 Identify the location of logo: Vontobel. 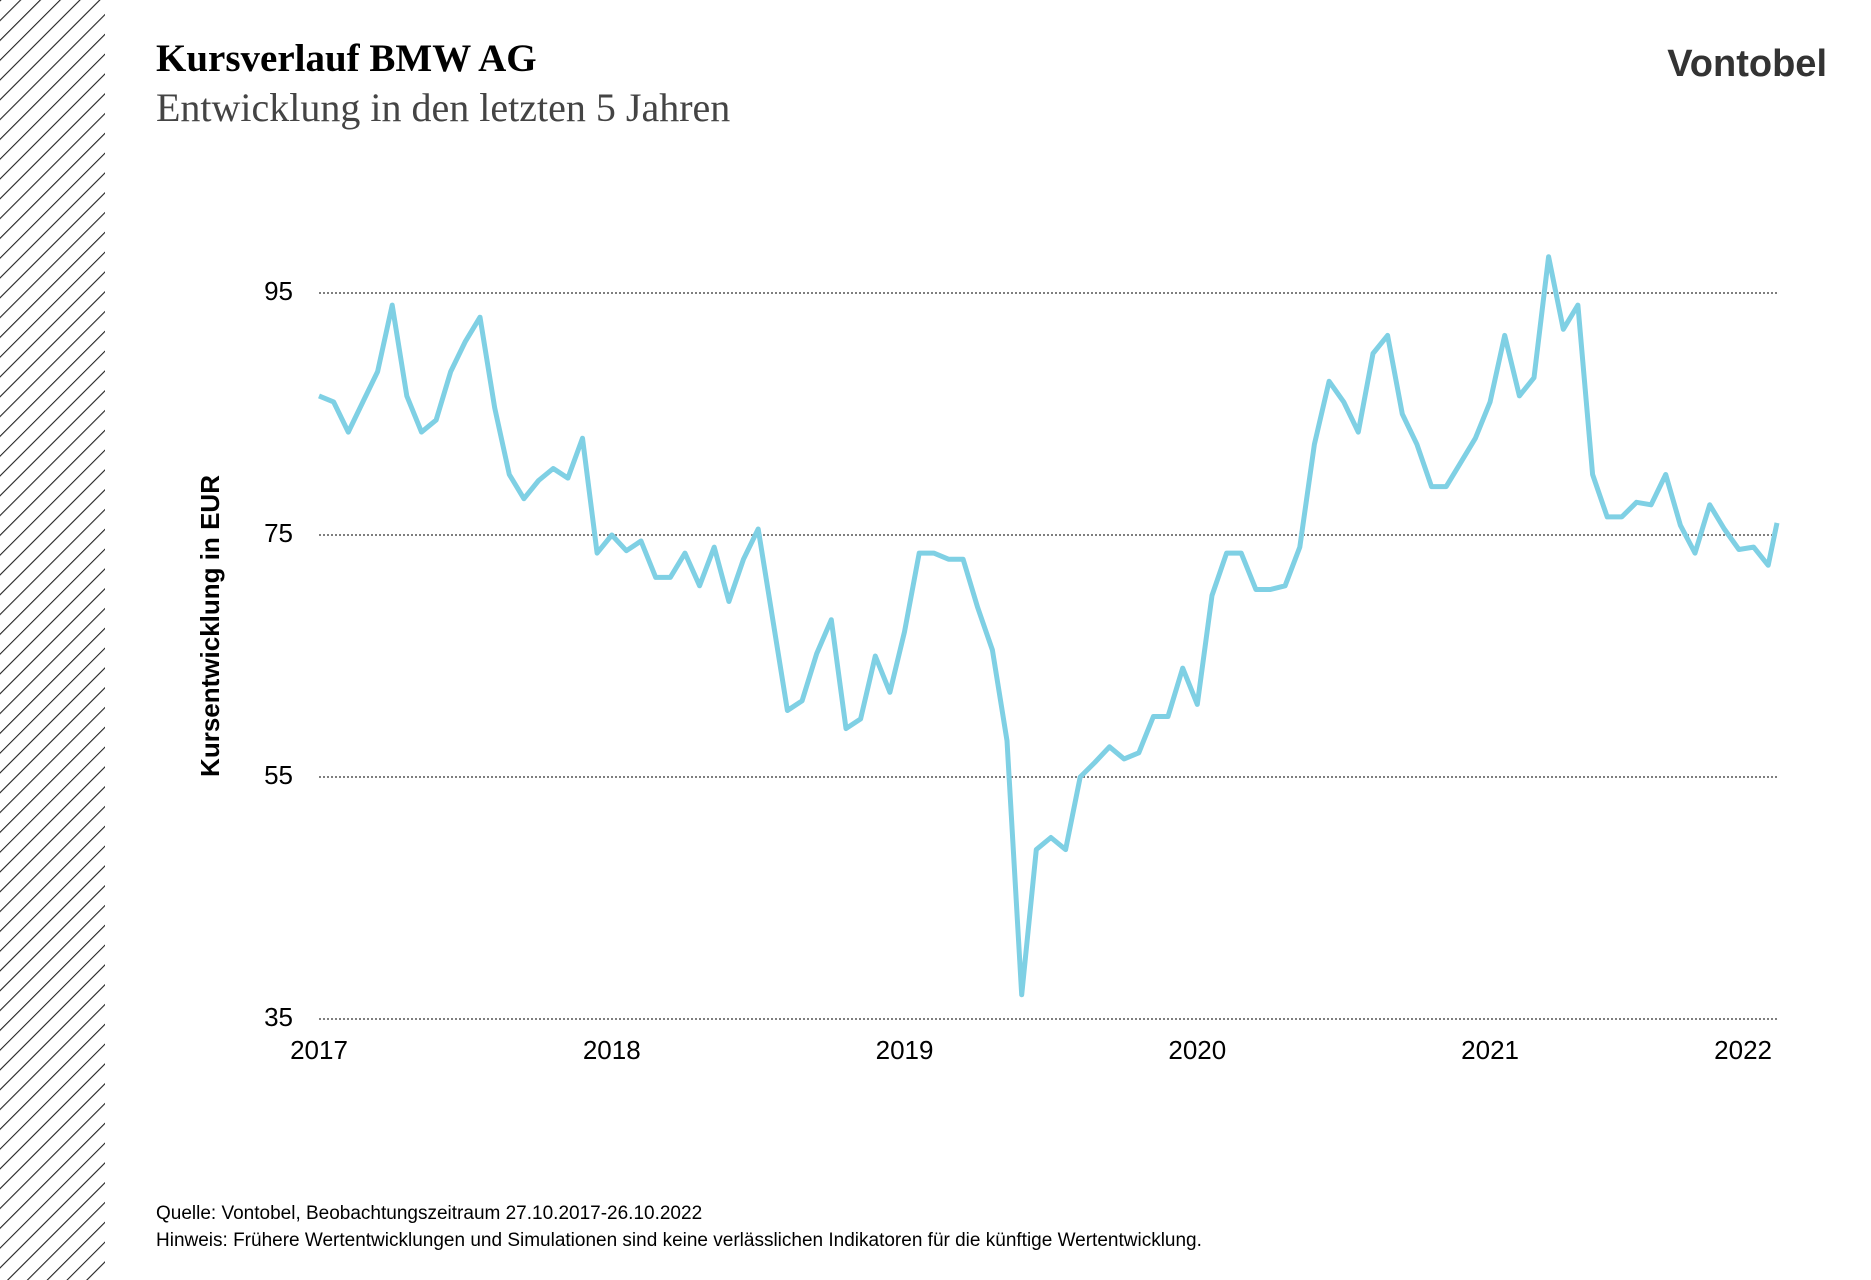
(1747, 64).